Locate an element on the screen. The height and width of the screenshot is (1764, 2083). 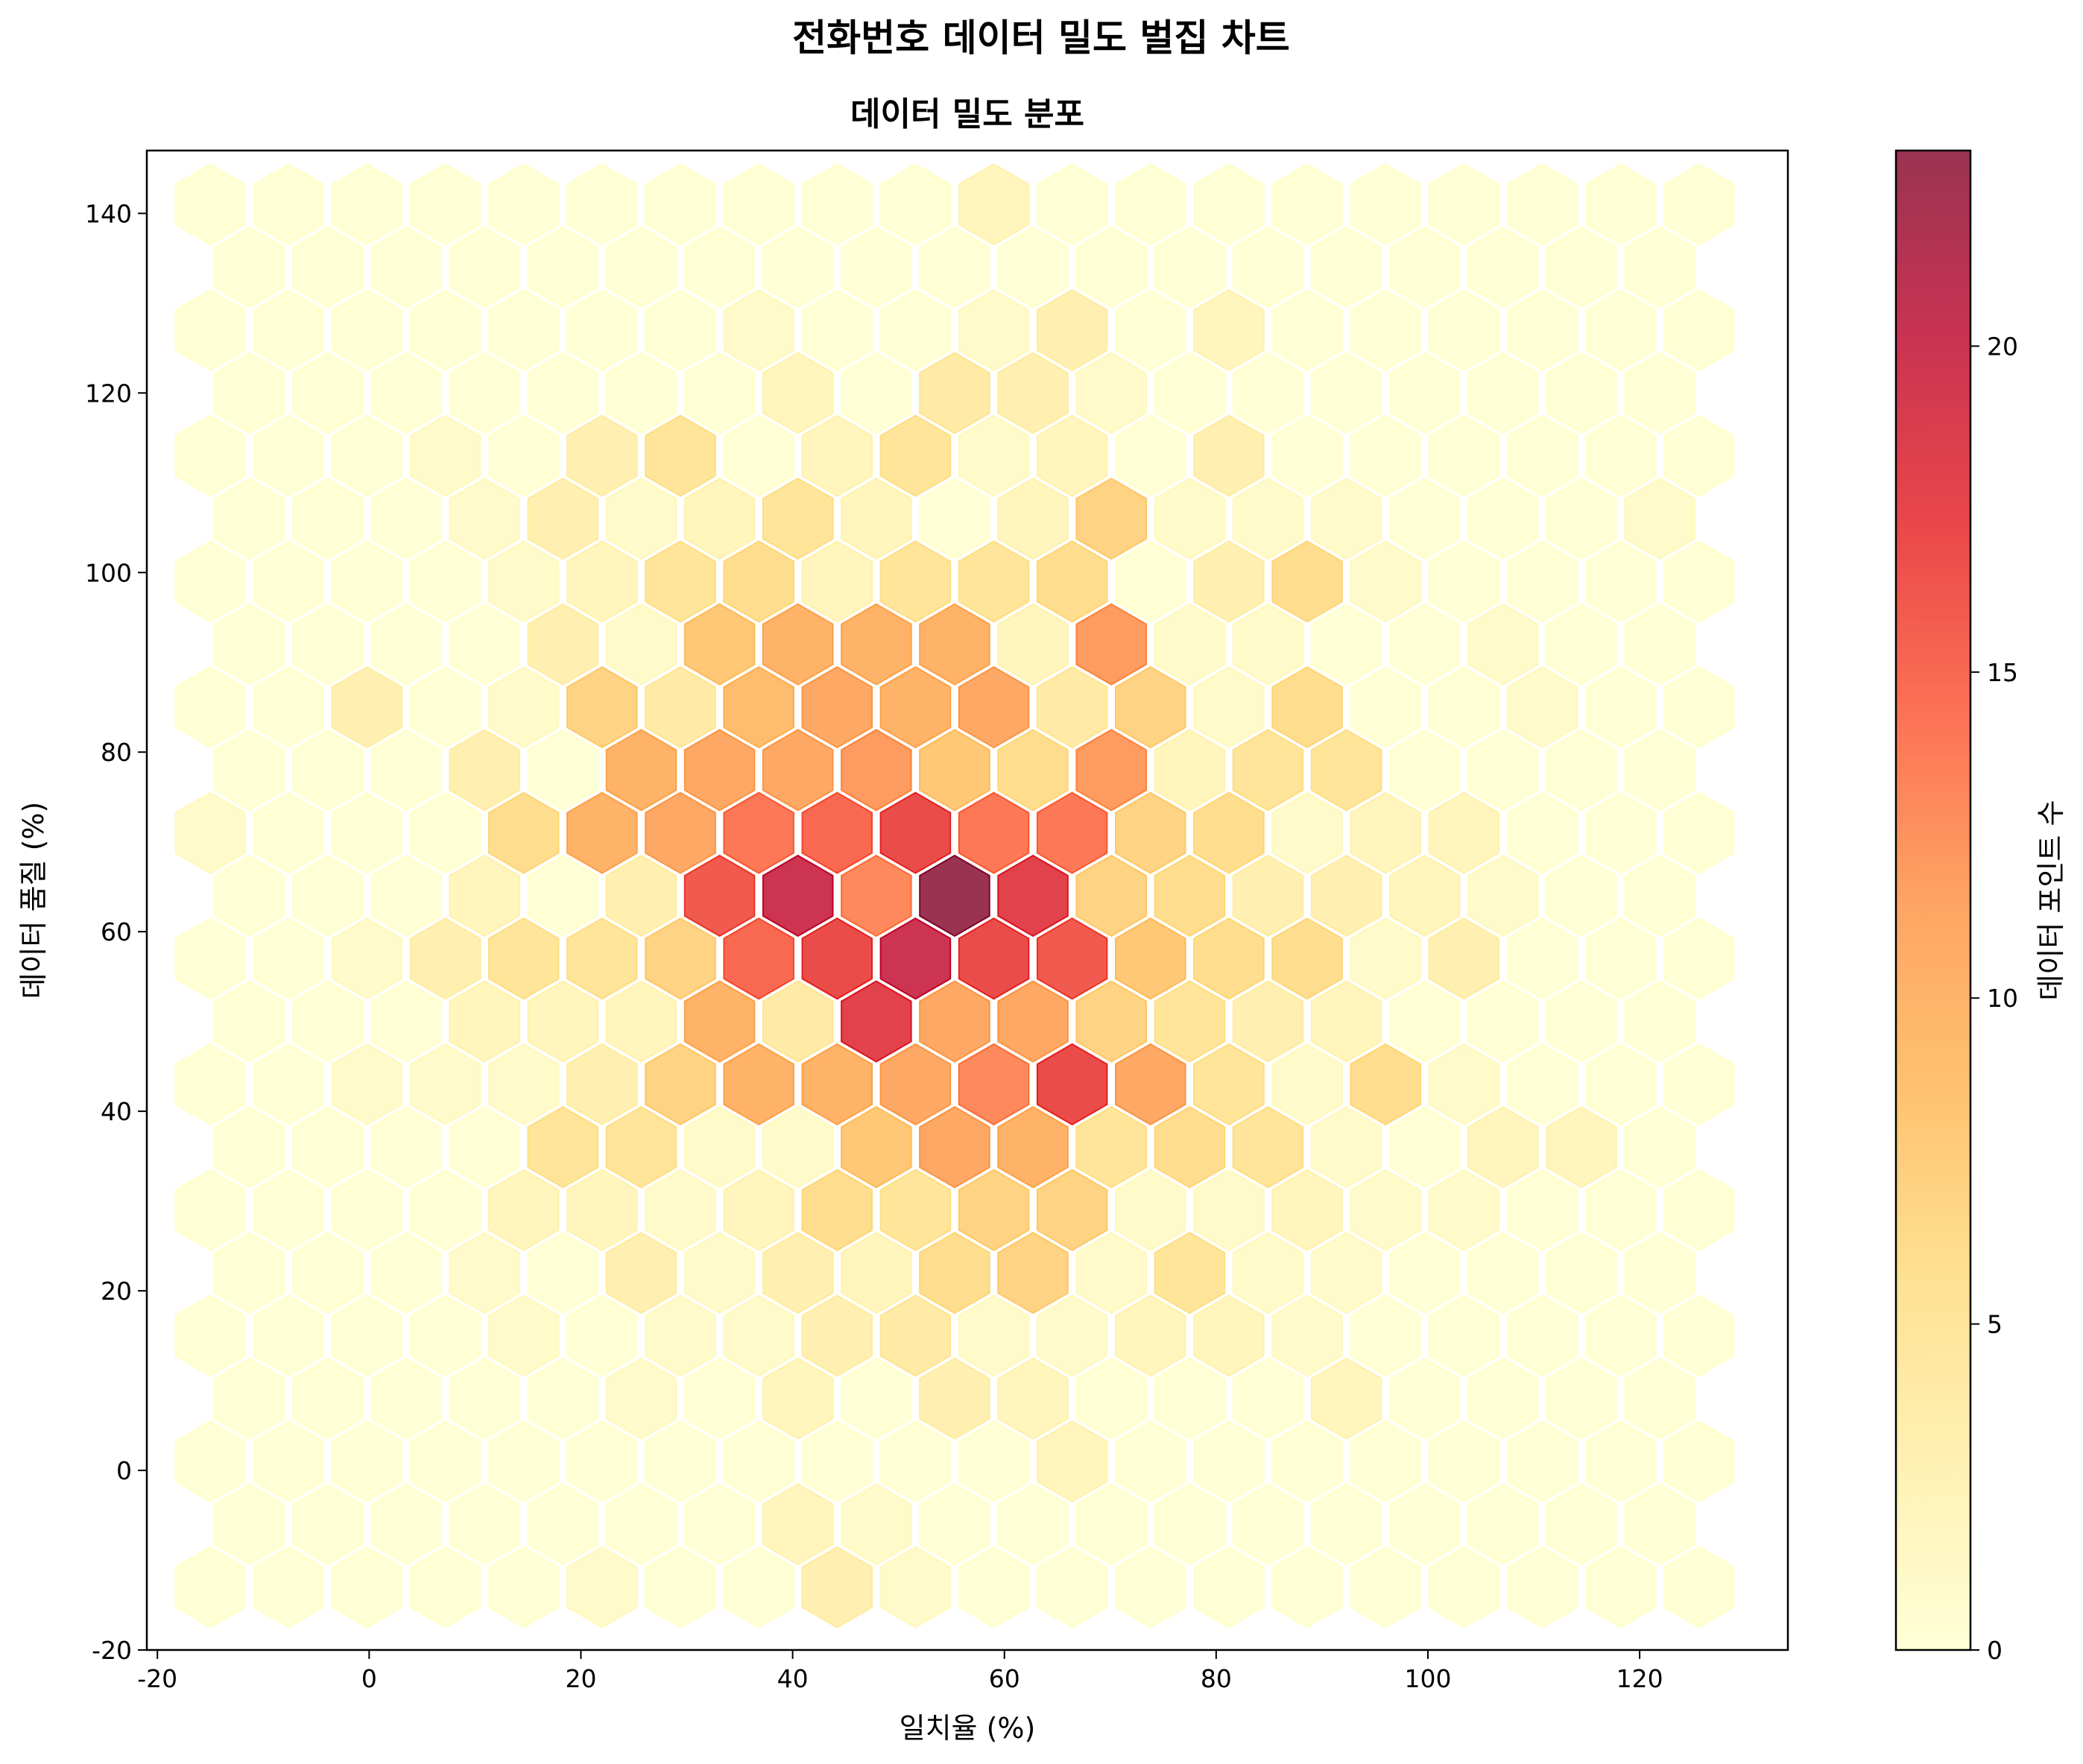
colorbar-label: 데이터 포인트 수 is located at coordinates (2051, 900).